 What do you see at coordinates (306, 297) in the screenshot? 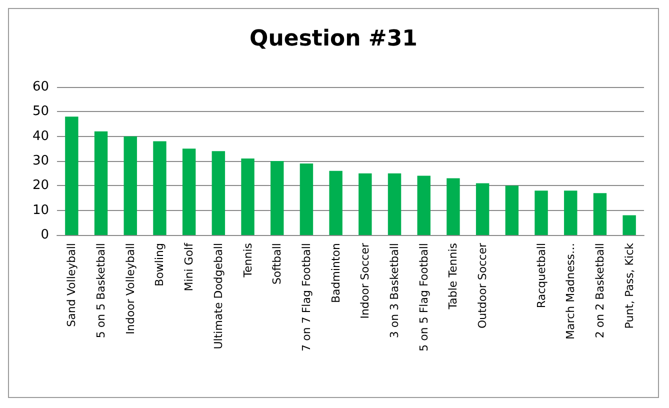
I see `x-tick-label: 7 on 7 Flag Football` at bounding box center [306, 297].